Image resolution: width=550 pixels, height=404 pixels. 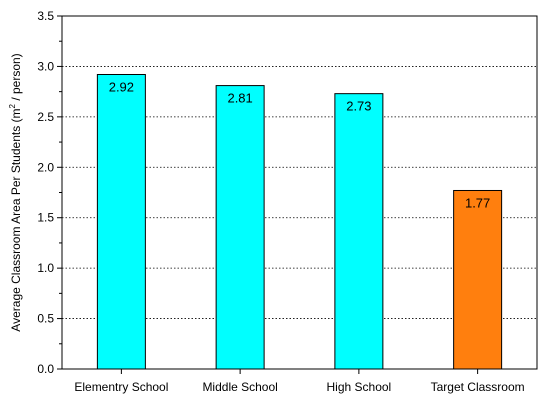 What do you see at coordinates (45, 167) in the screenshot?
I see `y-tick-label: 2.0` at bounding box center [45, 167].